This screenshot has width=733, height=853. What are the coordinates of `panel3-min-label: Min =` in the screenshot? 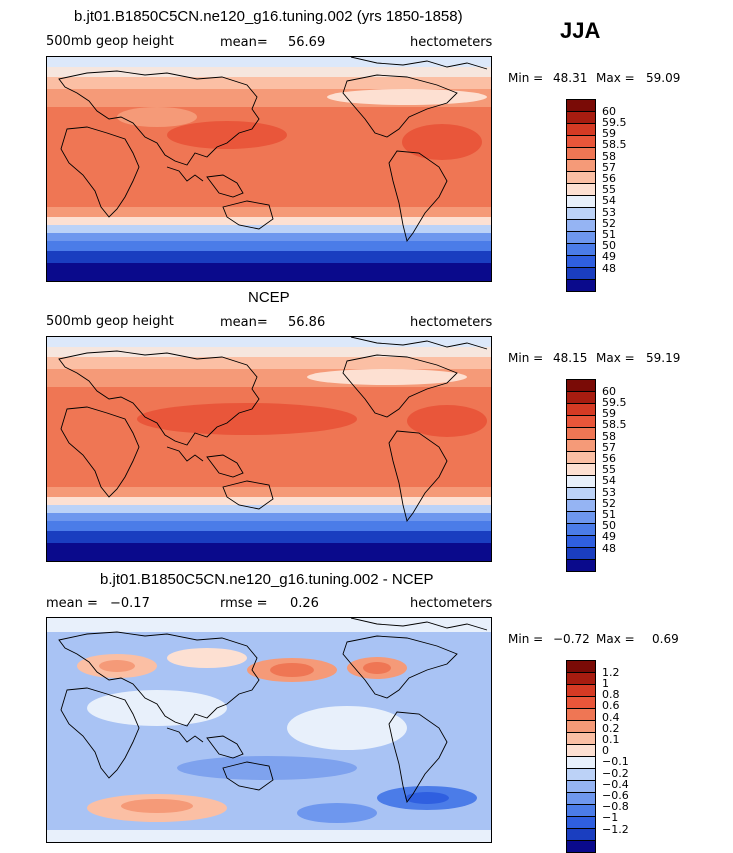 It's located at (526, 639).